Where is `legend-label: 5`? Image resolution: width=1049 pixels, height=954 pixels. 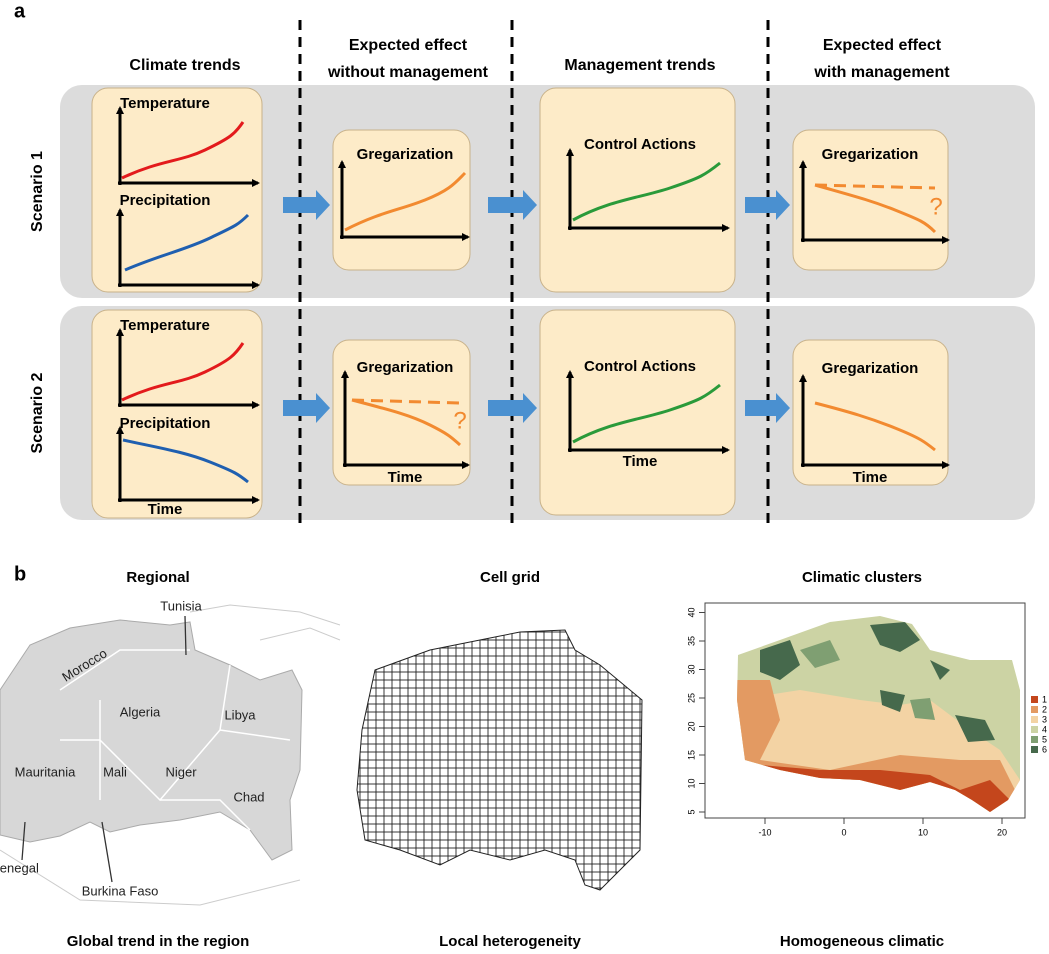
legend-label: 5 is located at coordinates (1044, 739).